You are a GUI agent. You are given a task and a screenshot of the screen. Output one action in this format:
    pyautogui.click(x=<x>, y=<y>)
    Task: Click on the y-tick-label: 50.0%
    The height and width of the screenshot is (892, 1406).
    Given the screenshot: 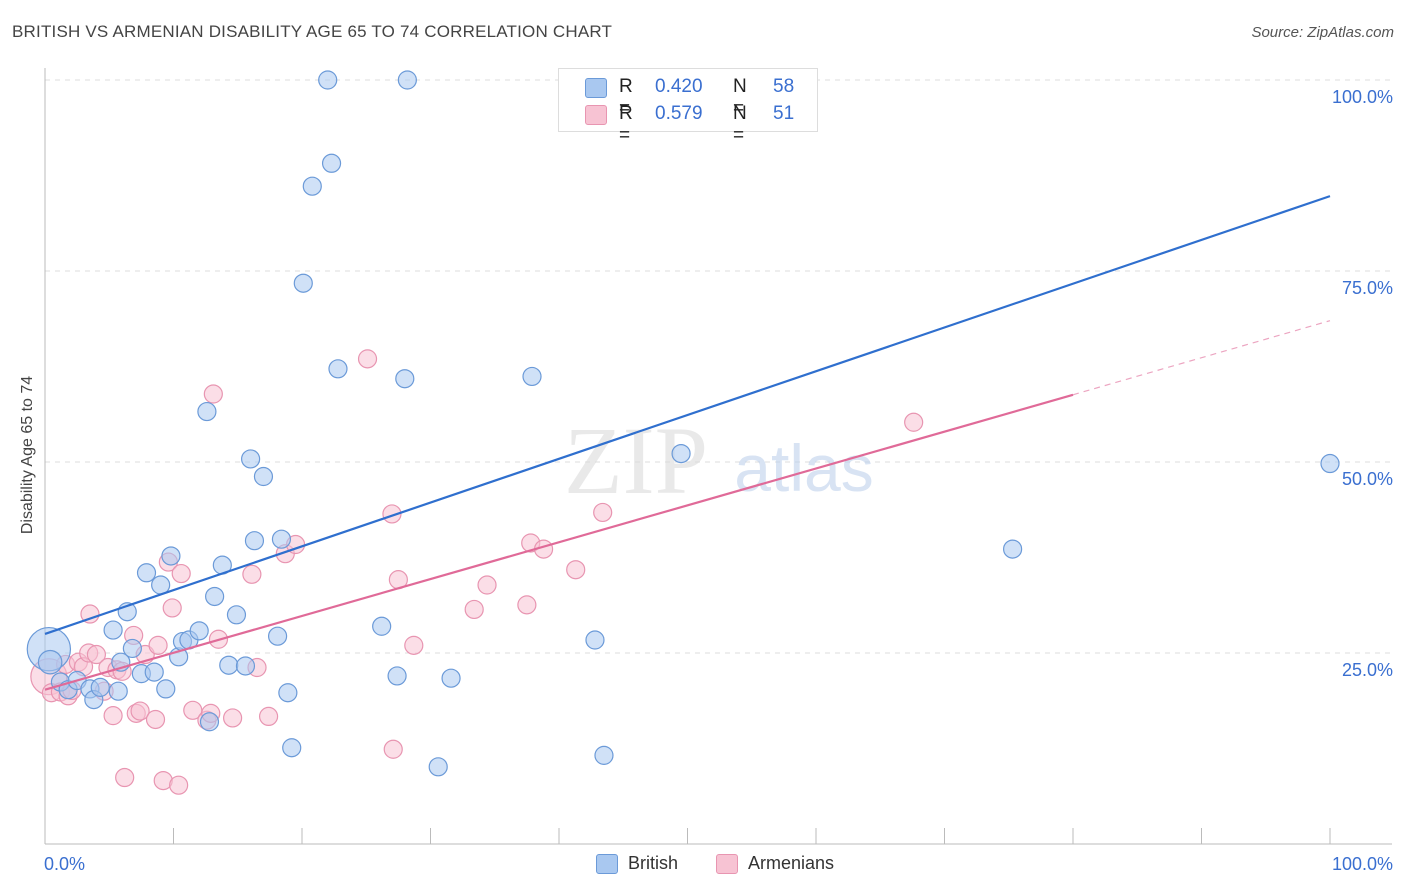 What is the action you would take?
    pyautogui.click(x=1367, y=479)
    